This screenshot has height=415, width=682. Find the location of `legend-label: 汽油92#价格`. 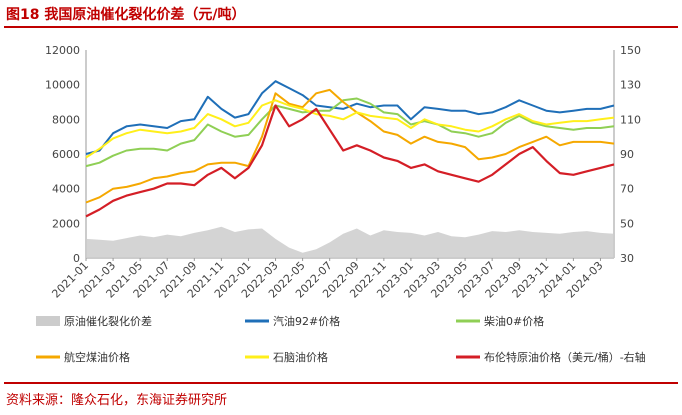

legend-label: 汽油92#价格 is located at coordinates (306, 321).